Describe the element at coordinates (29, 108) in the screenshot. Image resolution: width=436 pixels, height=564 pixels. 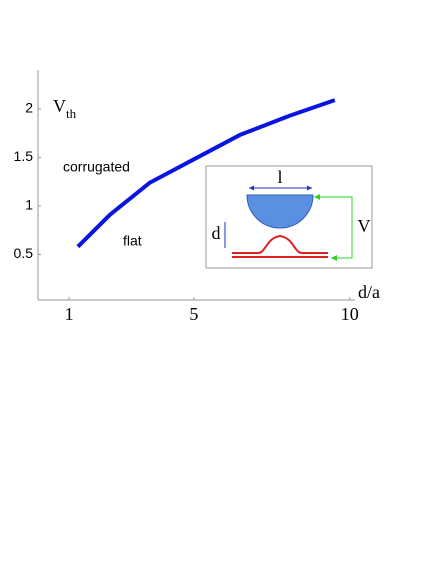
I see `y-tick-label: 2` at that location.